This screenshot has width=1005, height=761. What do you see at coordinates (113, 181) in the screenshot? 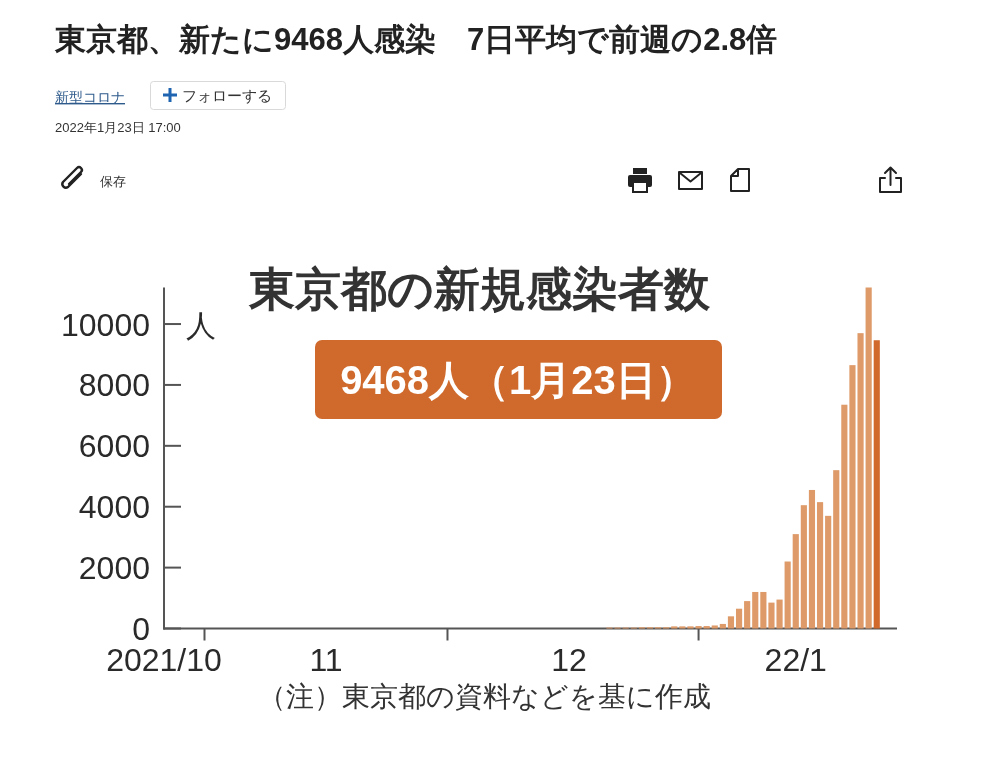
I see `text: 保存` at bounding box center [113, 181].